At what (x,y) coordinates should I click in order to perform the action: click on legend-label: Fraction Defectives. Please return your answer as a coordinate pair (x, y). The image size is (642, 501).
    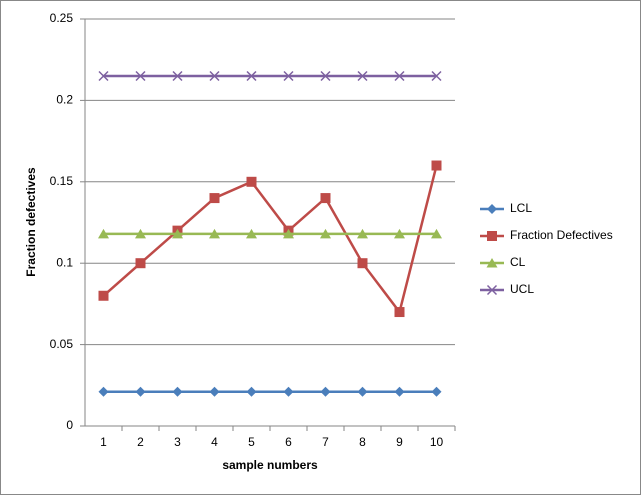
    Looking at the image, I should click on (561, 235).